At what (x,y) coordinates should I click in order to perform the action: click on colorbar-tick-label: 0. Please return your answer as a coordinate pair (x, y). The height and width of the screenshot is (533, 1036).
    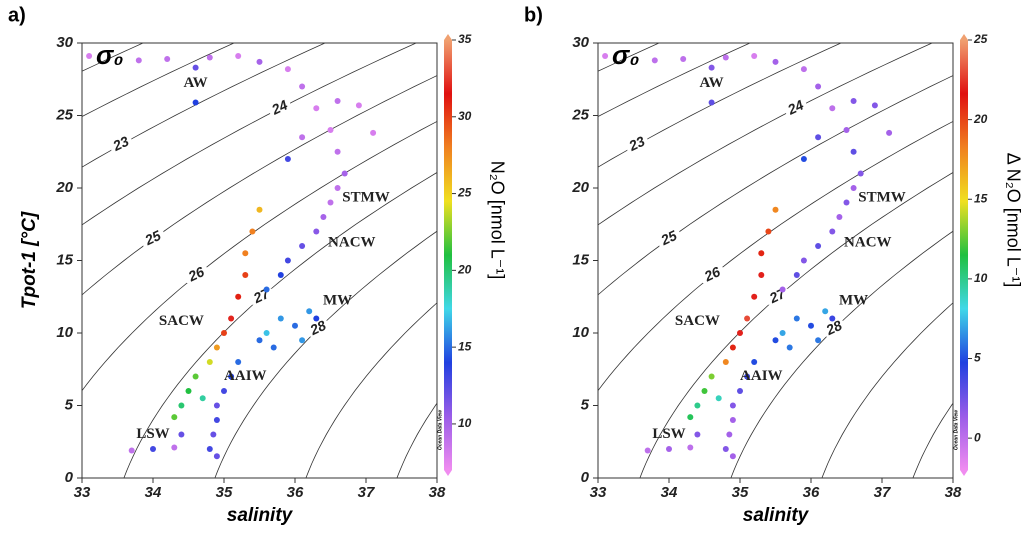
    Looking at the image, I should click on (977, 437).